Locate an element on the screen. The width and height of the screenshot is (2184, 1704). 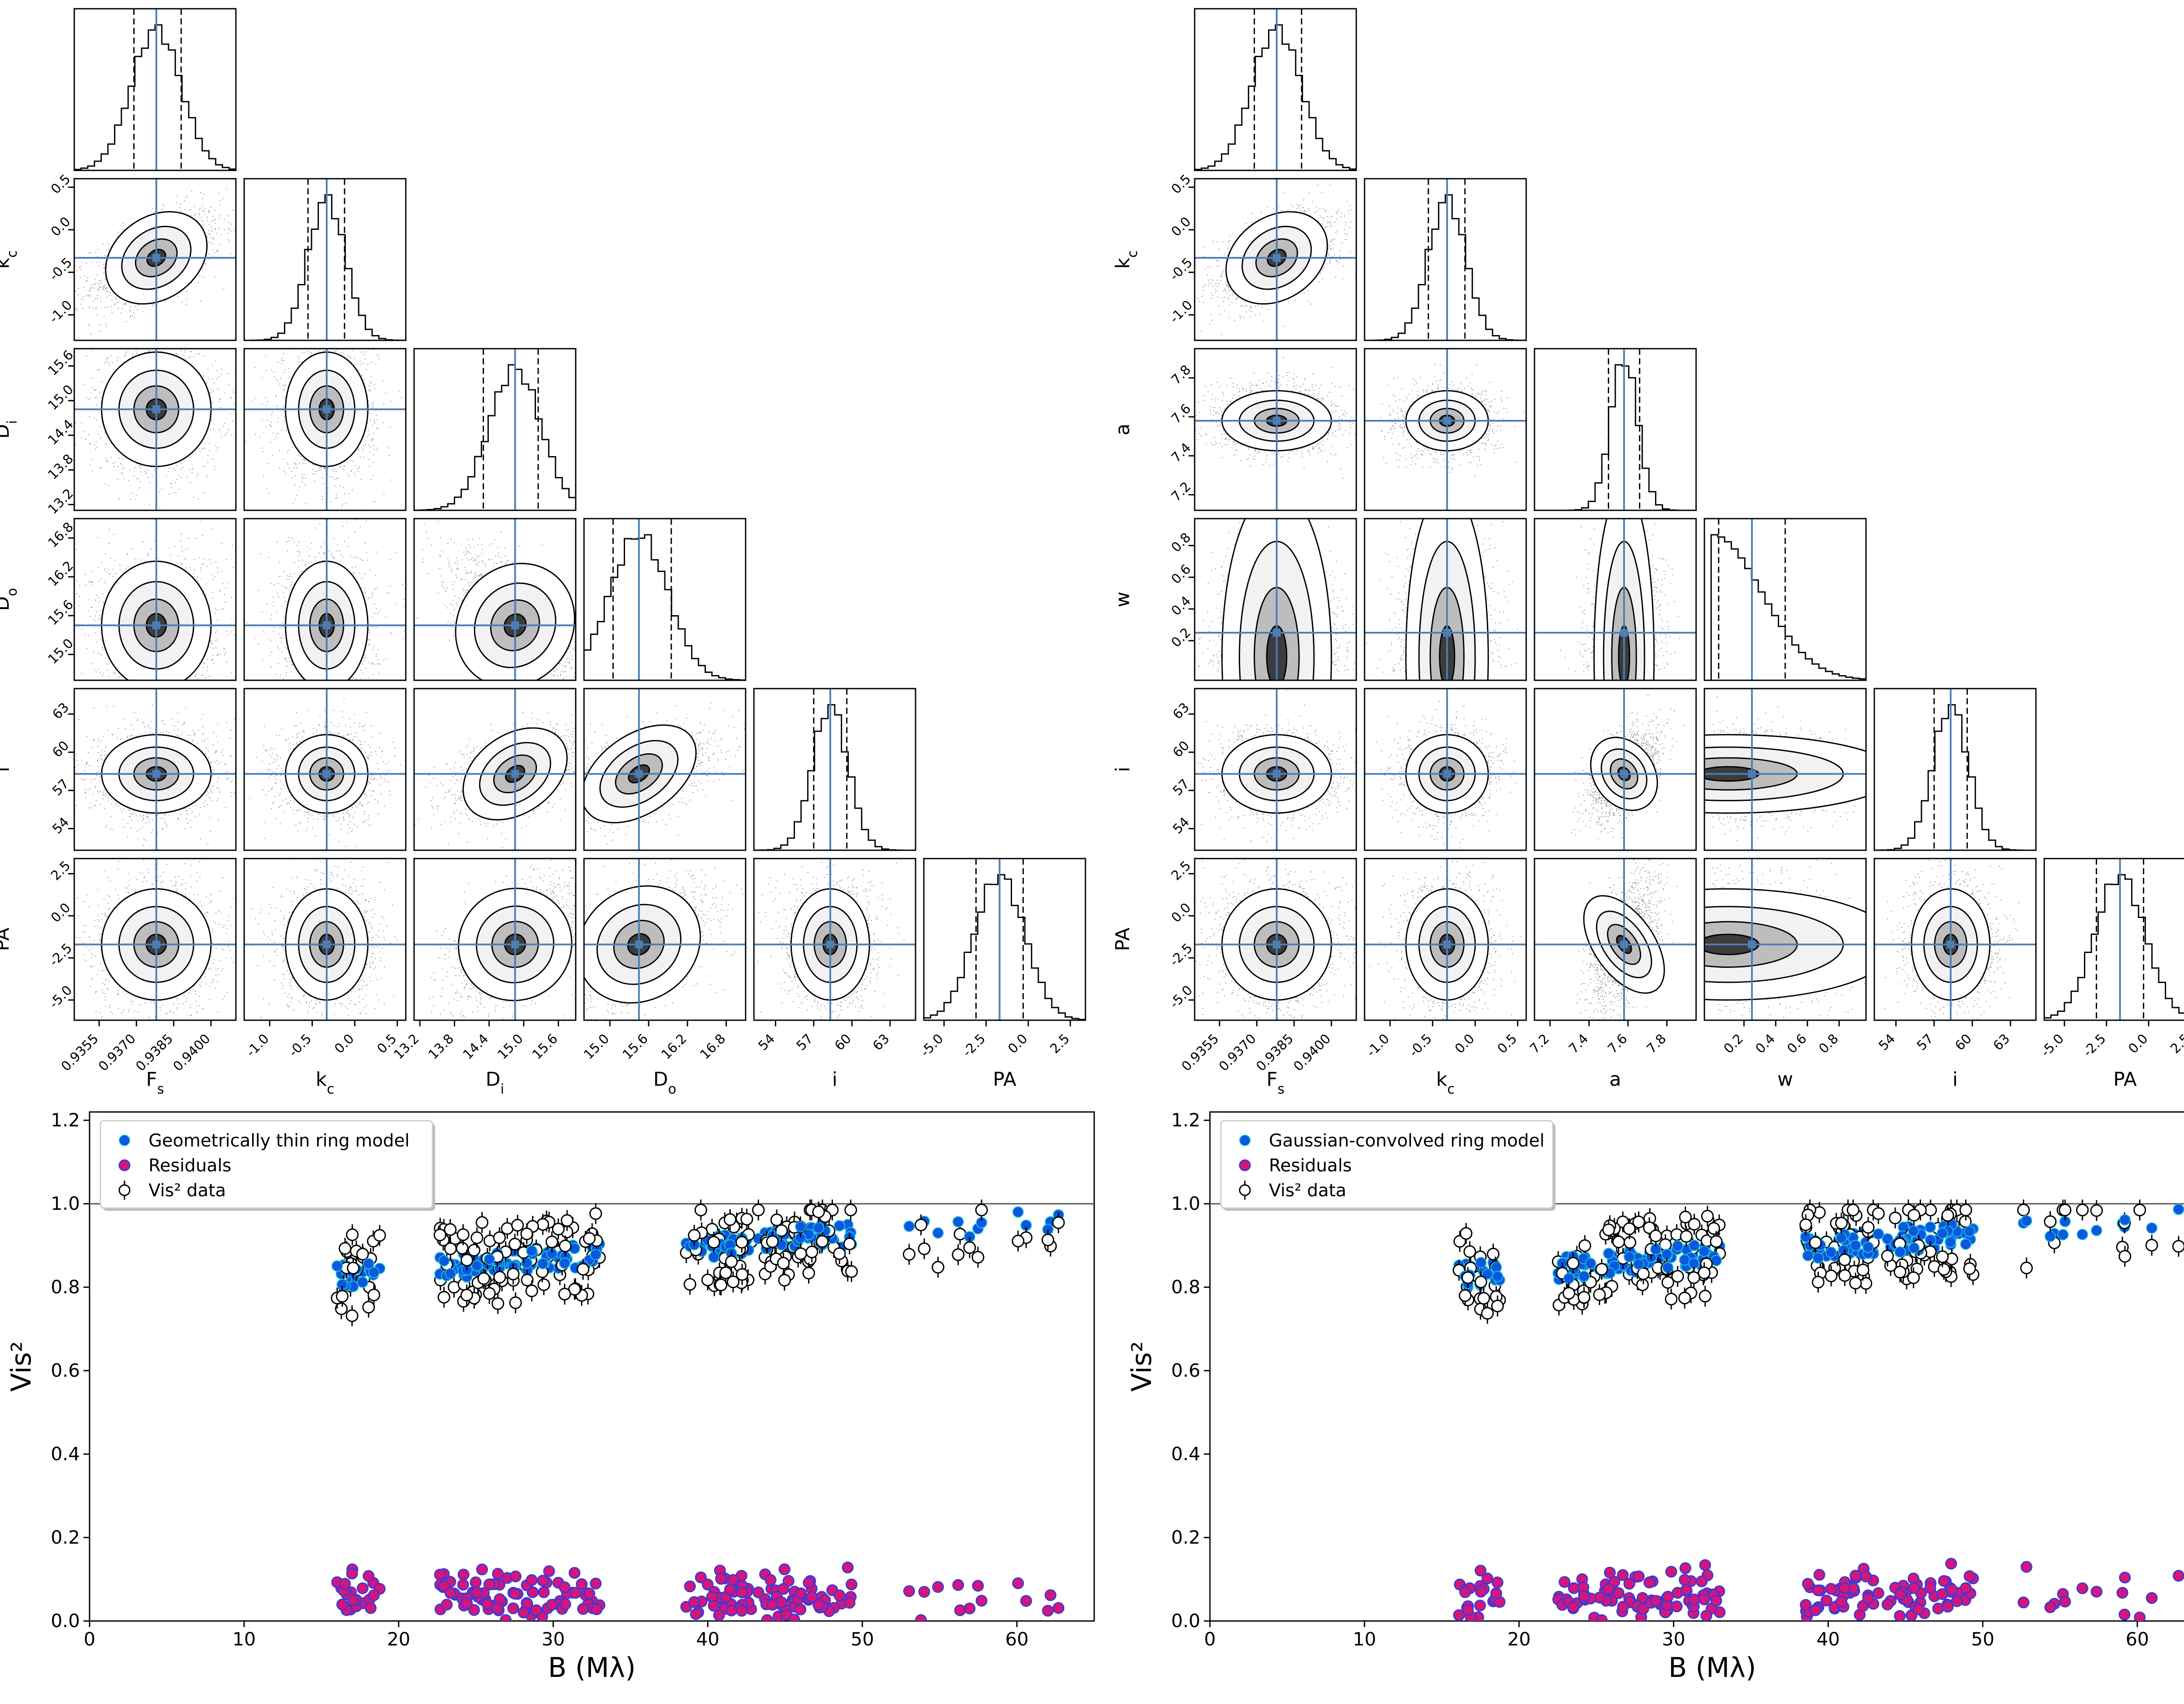
histogram-D$i is located at coordinates (495, 437).